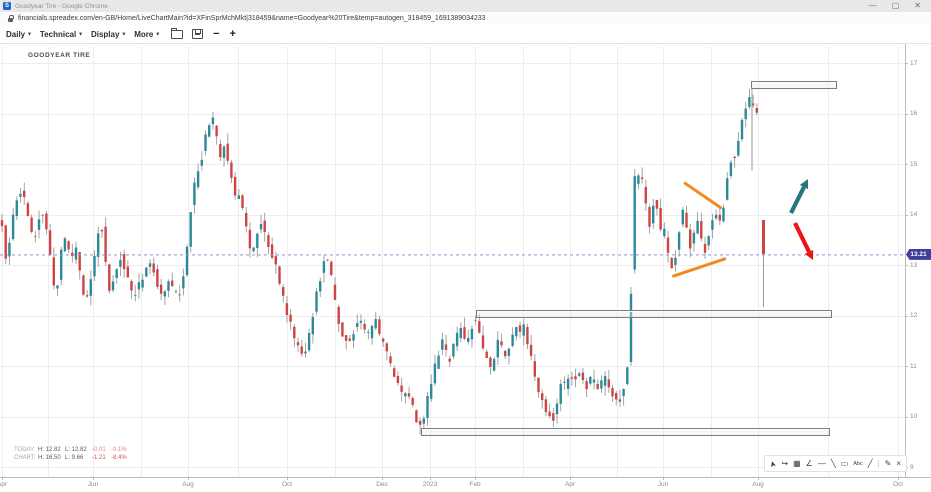 Image resolution: width=931 pixels, height=492 pixels. Describe the element at coordinates (11, 18) in the screenshot. I see `padlock-icon` at that location.